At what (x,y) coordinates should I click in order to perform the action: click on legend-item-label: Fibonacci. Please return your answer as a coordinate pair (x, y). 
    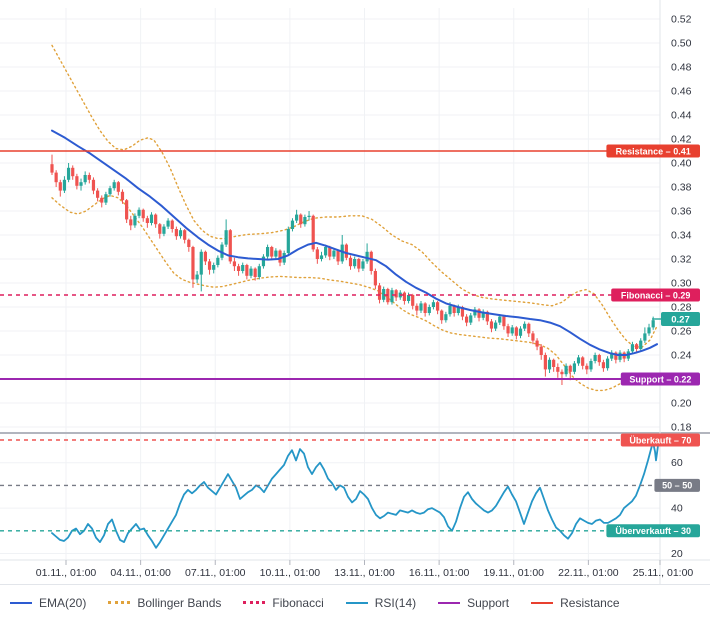
    Looking at the image, I should click on (298, 602).